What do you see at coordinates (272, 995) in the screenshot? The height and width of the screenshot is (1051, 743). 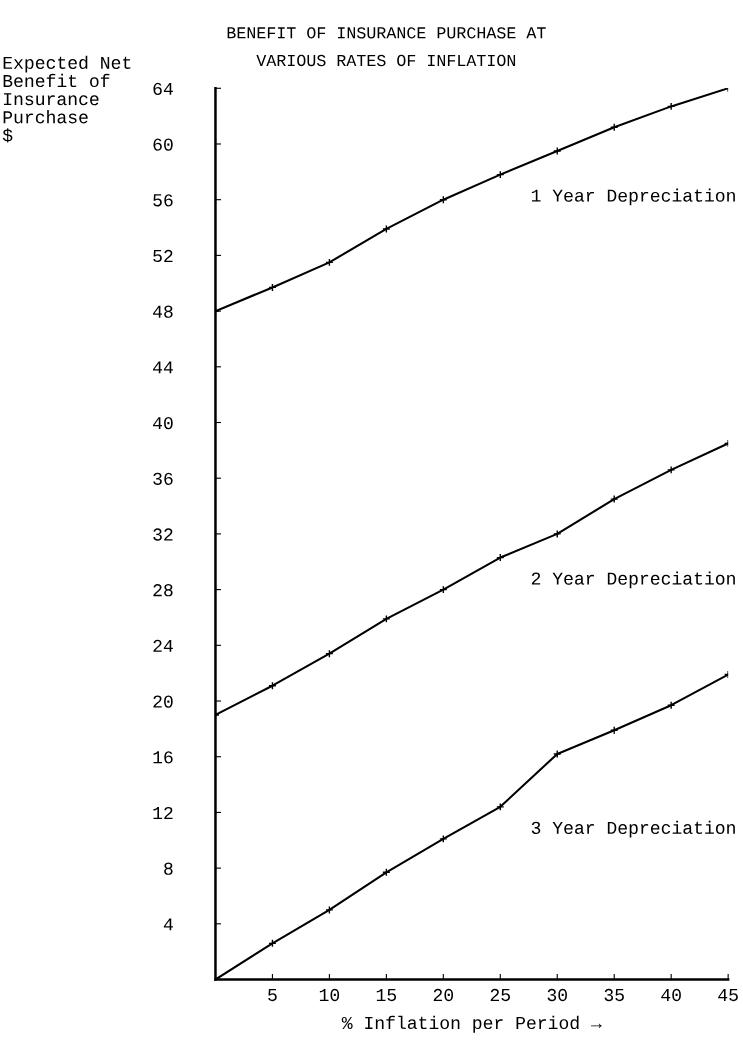 I see `x-tick-label: 5` at bounding box center [272, 995].